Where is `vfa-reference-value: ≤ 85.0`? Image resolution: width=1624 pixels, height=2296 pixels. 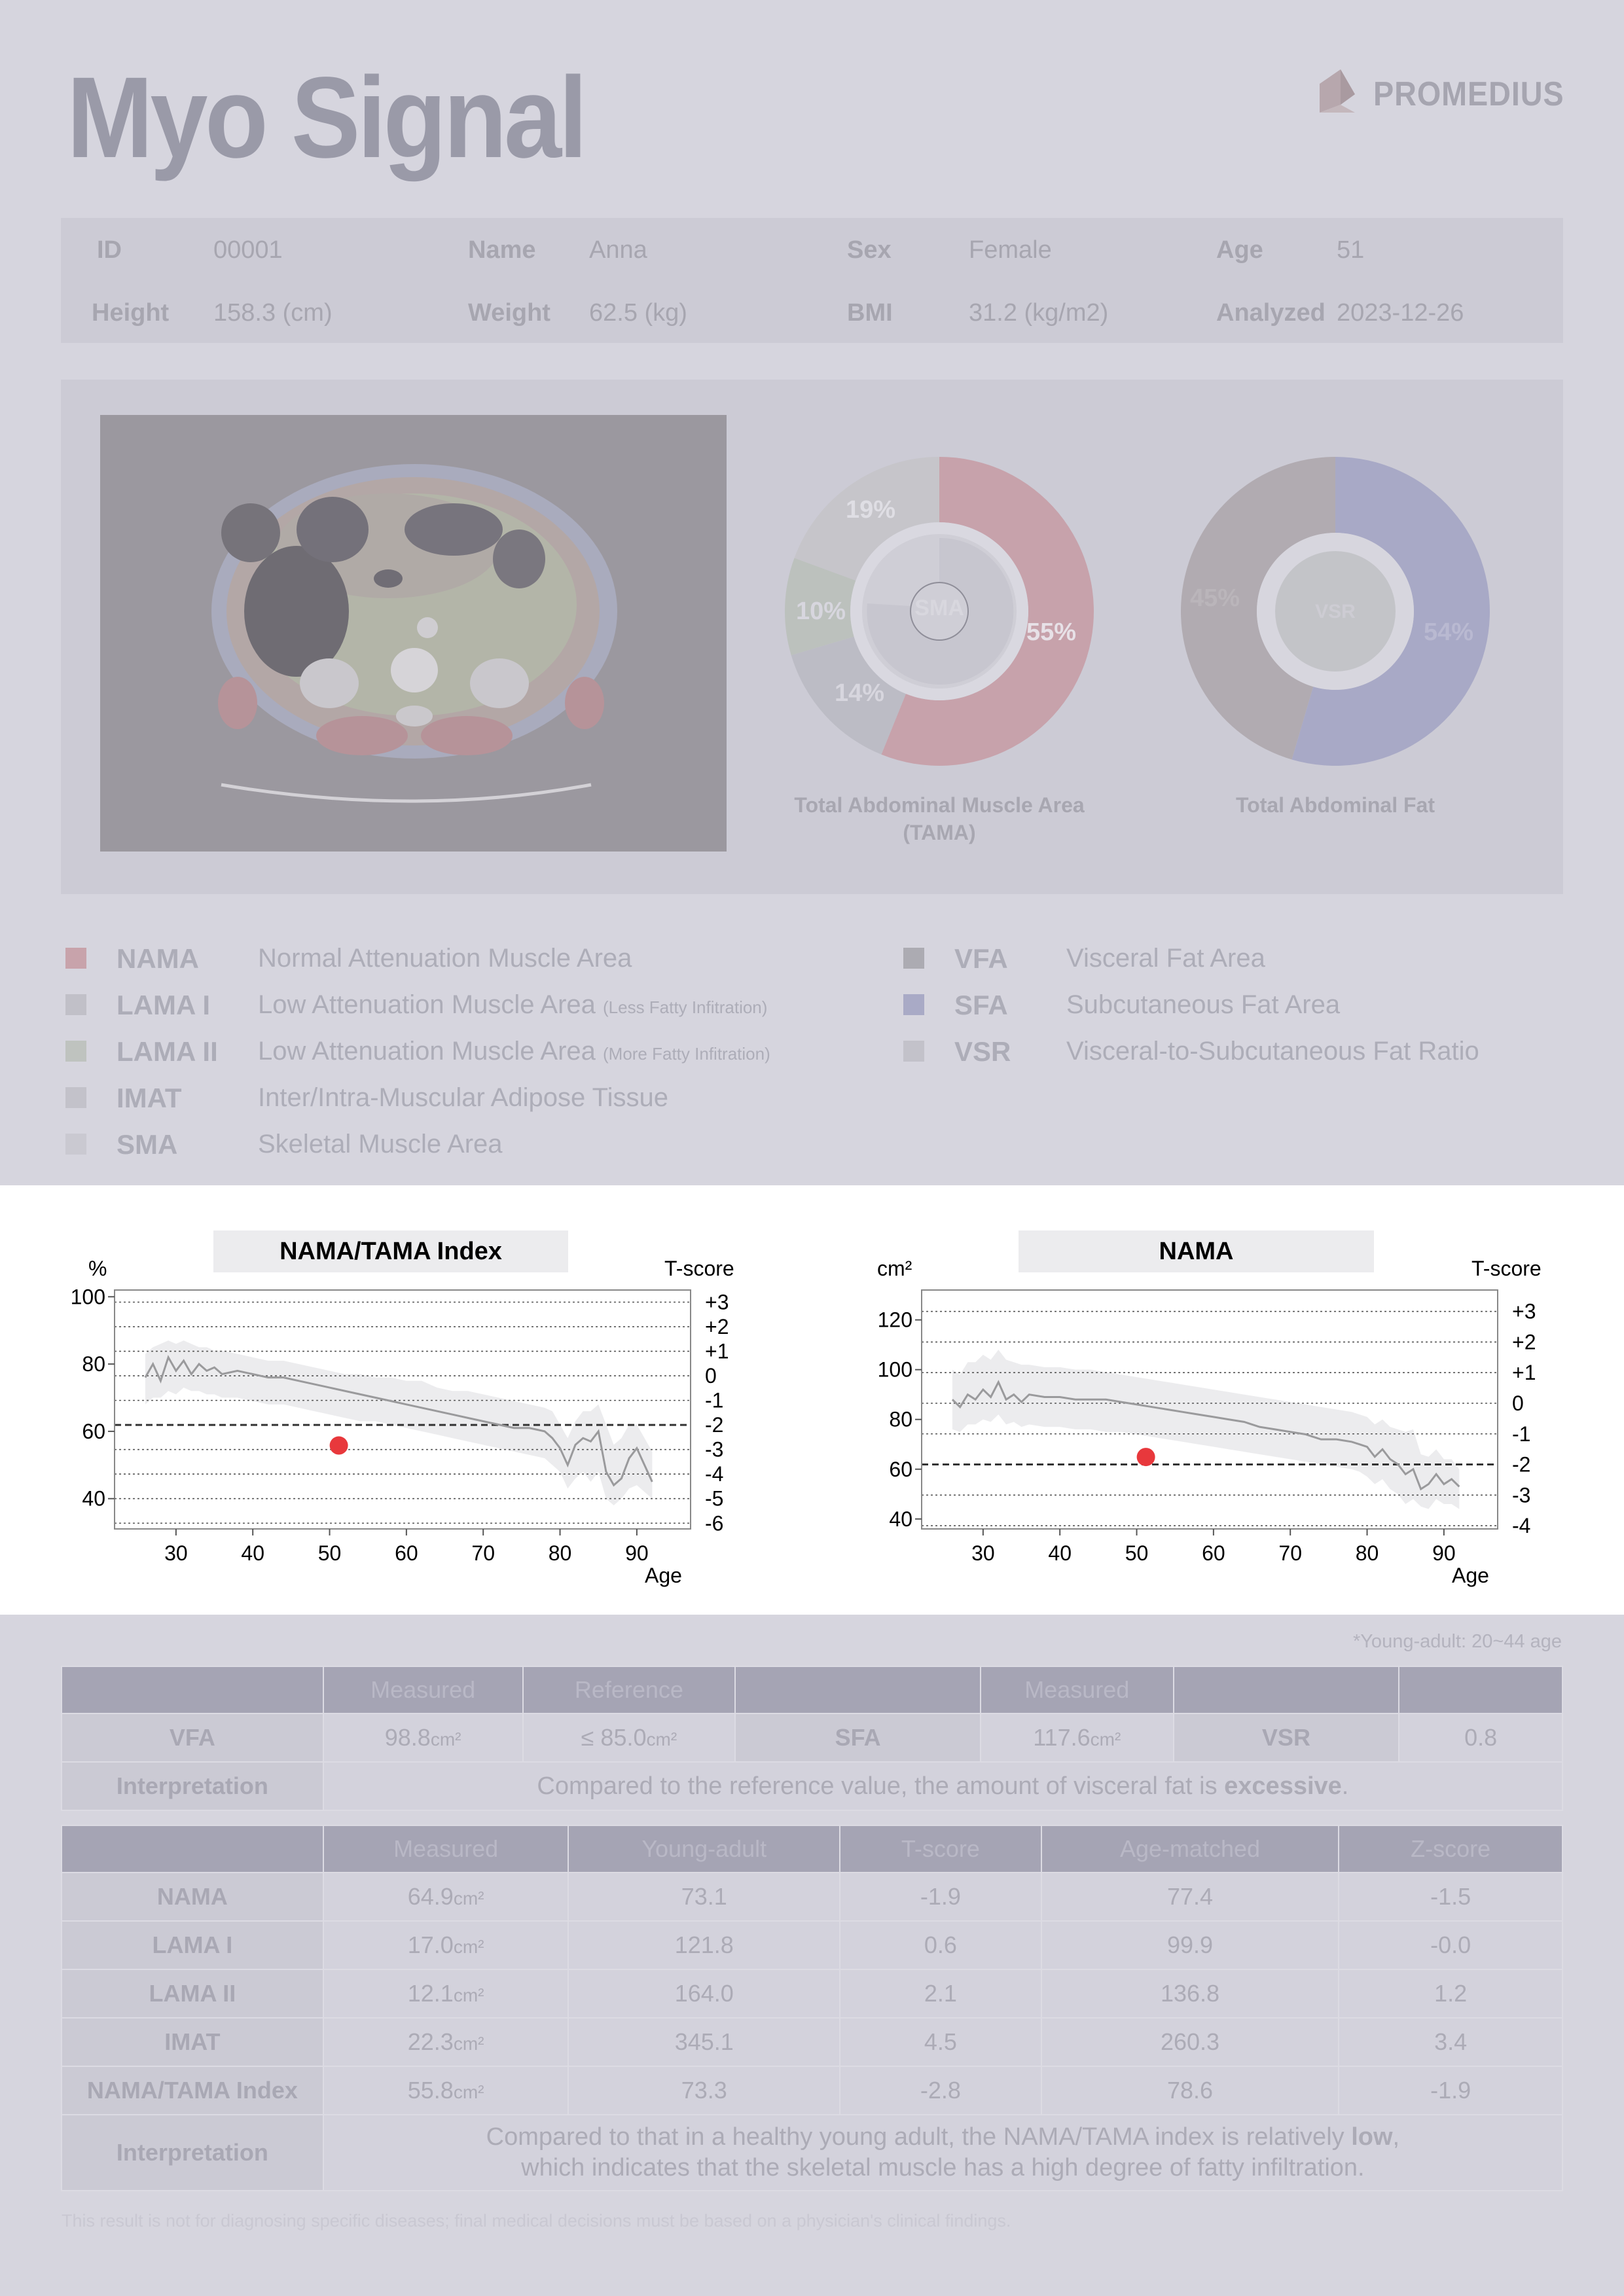
vfa-reference-value: ≤ 85.0 is located at coordinates (614, 1737).